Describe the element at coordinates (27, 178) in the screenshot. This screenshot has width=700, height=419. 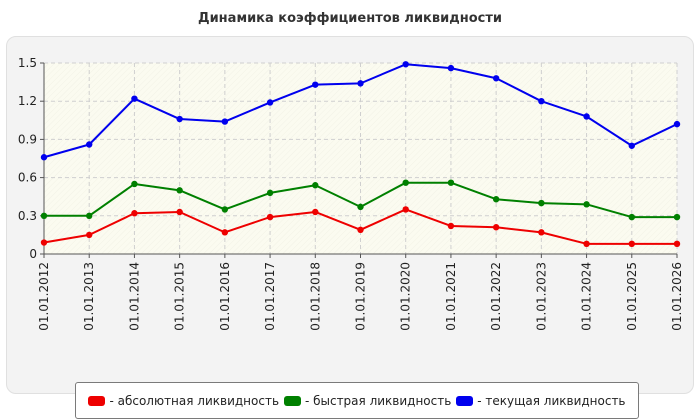
I see `y-tick-label: 0.6` at that location.